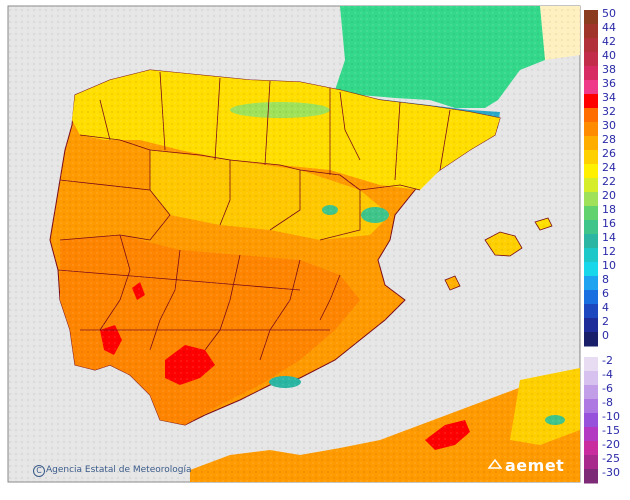  I want to click on legend-tick-label: 36, so click(609, 83).